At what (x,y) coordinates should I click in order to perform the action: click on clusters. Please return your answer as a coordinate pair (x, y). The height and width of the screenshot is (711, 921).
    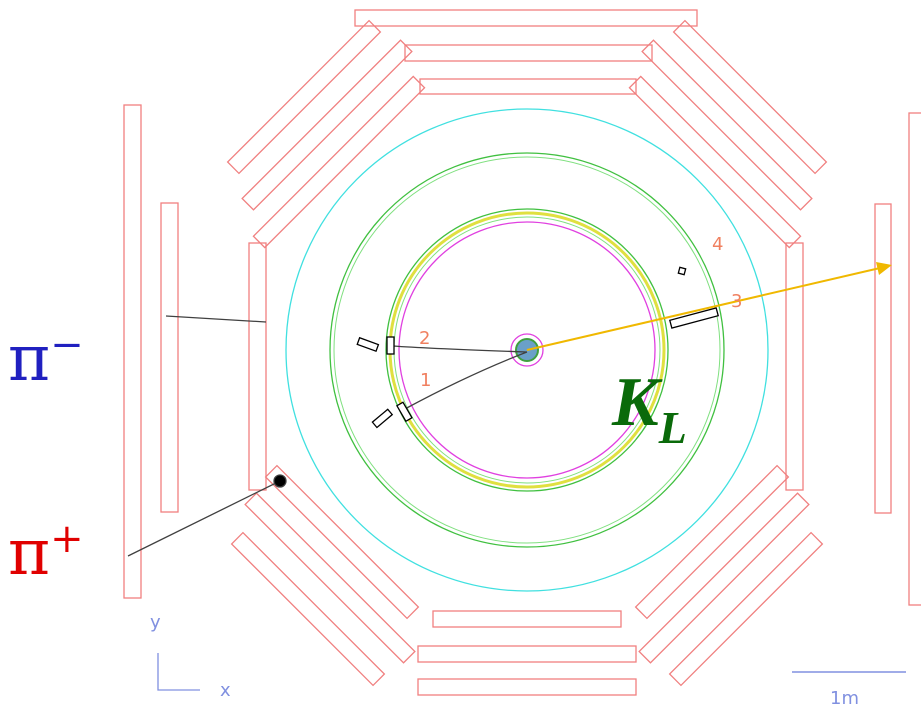
    Looking at the image, I should click on (538, 347).